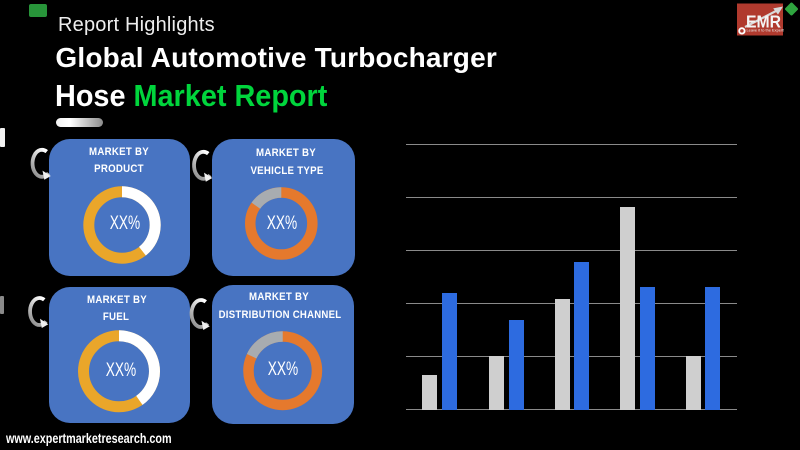 This screenshot has width=800, height=450. I want to click on svg-text: EMR, so click(763, 22).